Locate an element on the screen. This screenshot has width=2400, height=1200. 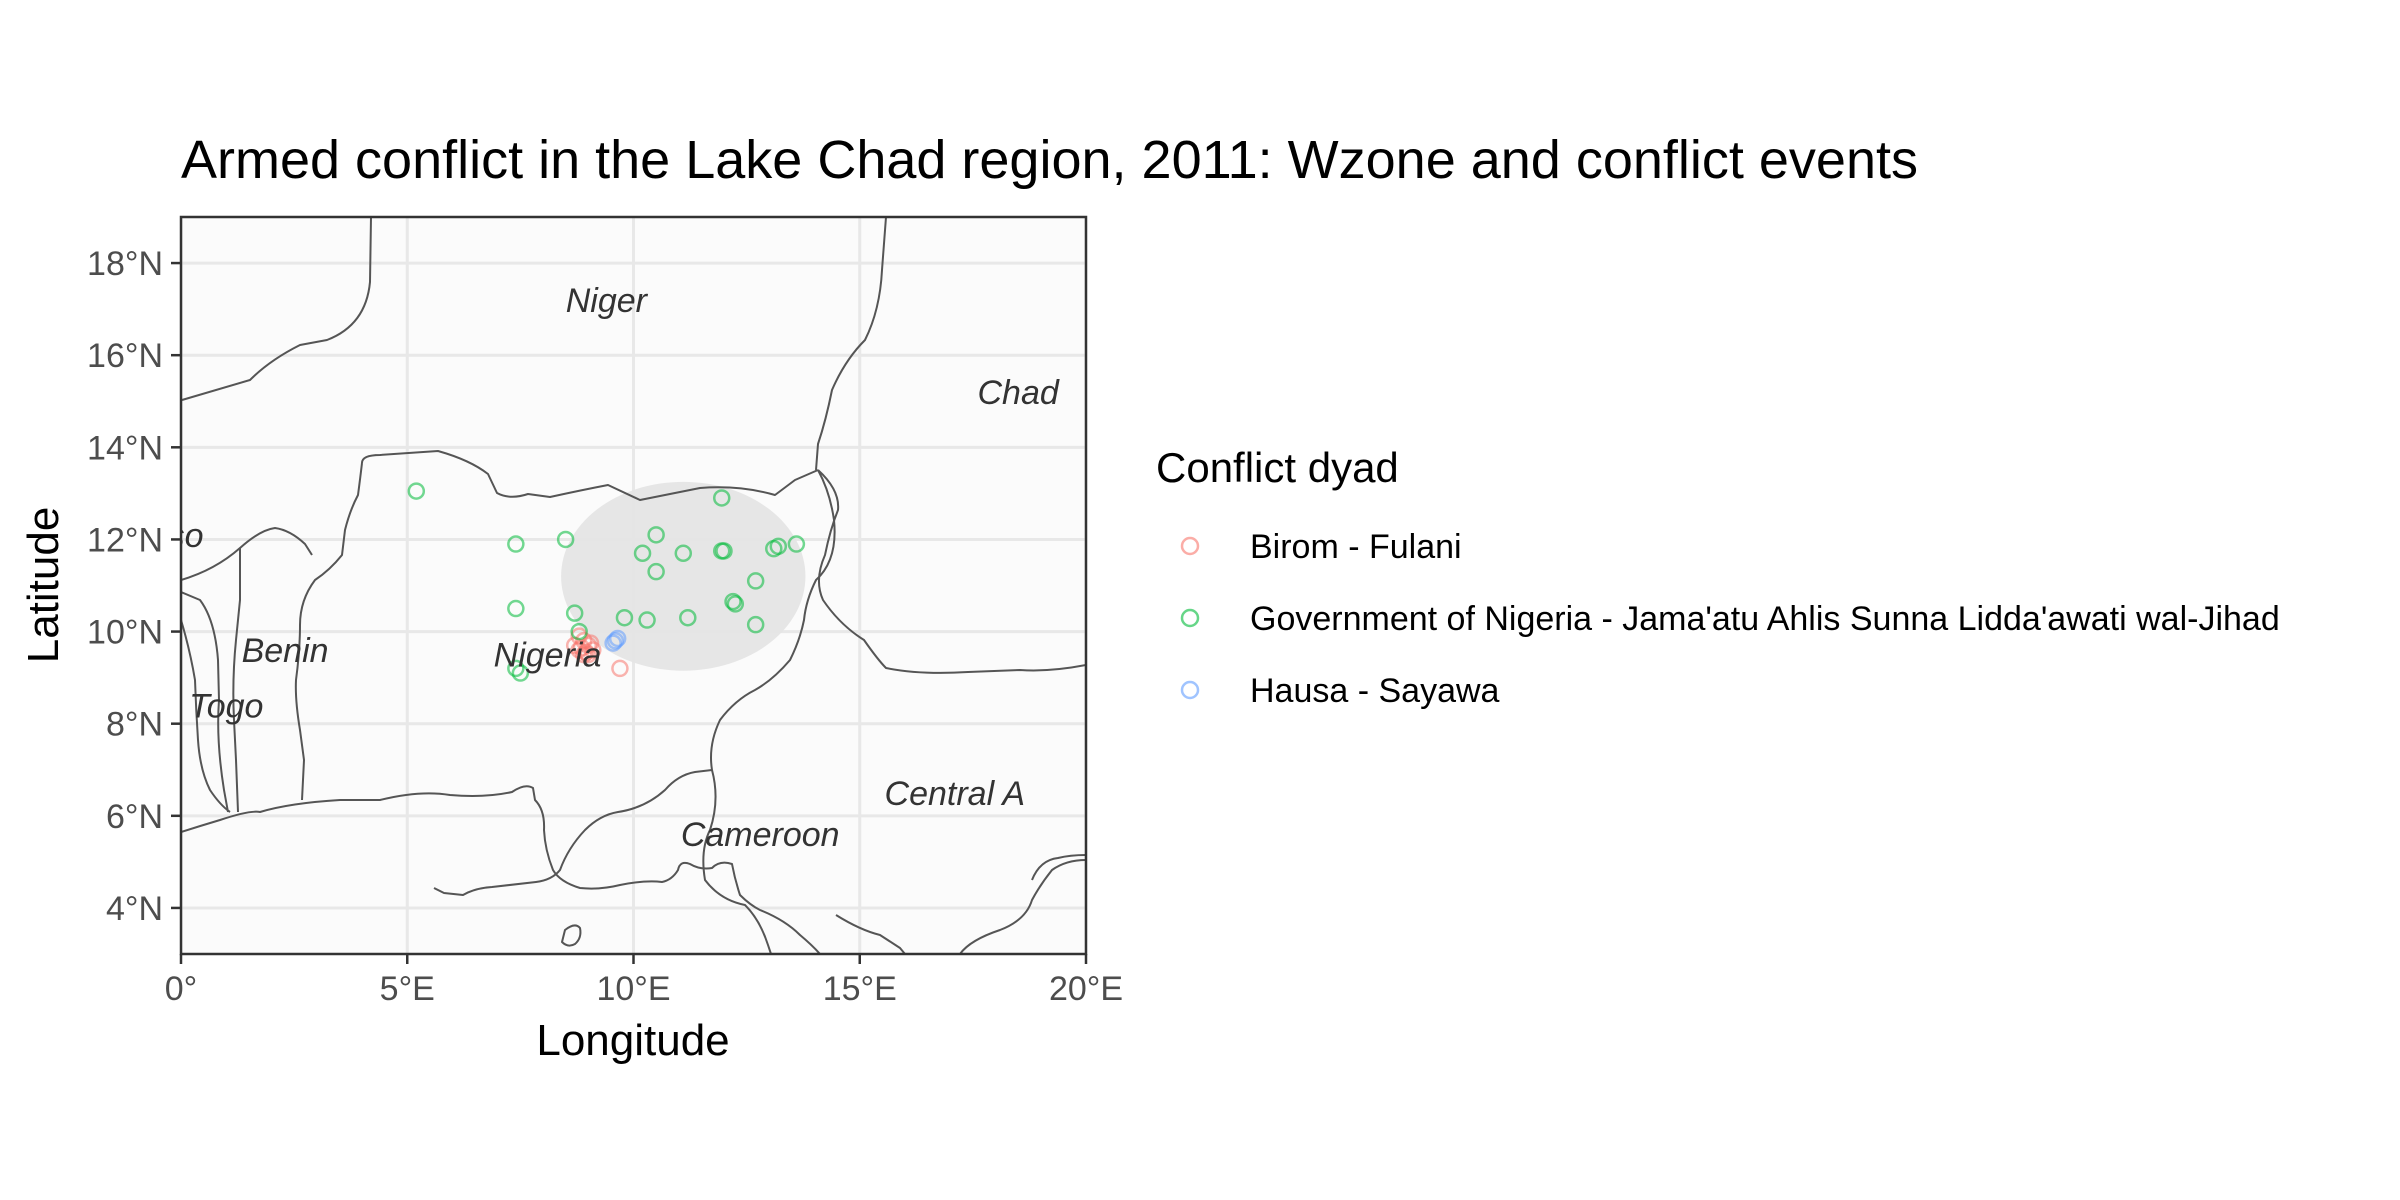
border-cameroon-car is located at coordinates (737, 861).